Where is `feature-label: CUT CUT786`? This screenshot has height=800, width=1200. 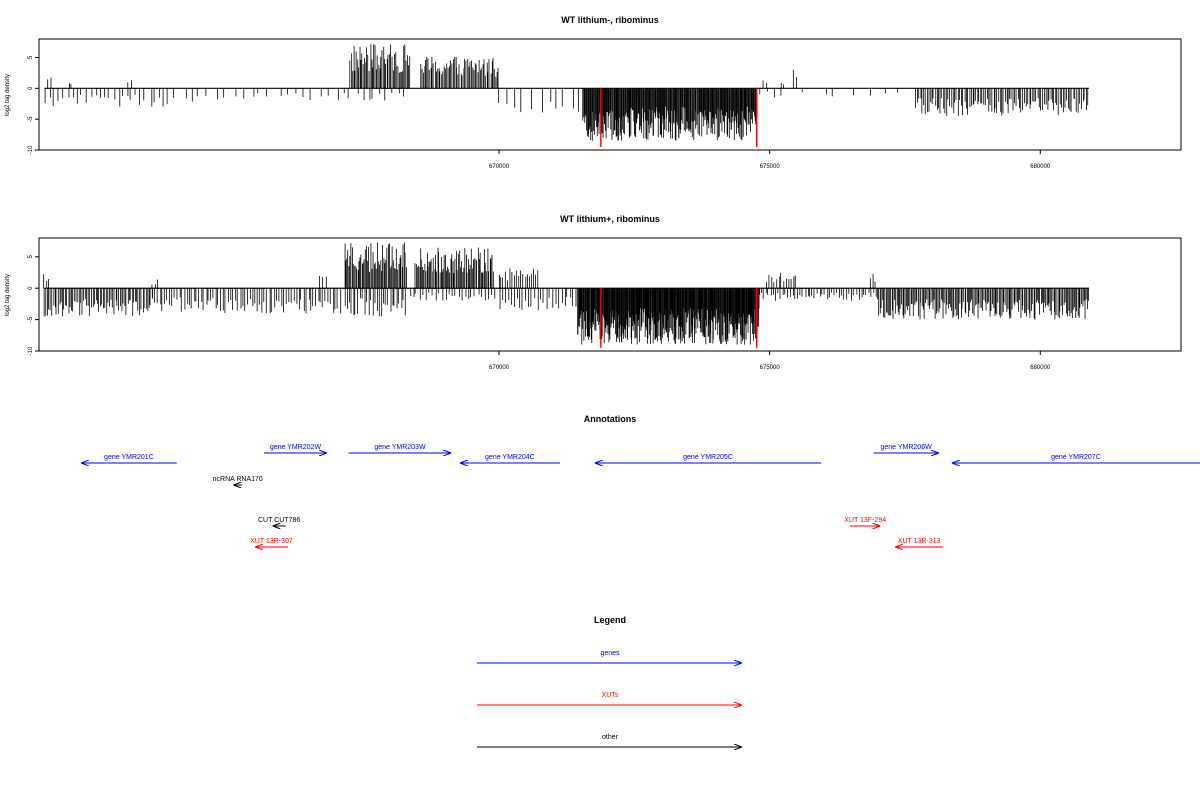
feature-label: CUT CUT786 is located at coordinates (279, 520).